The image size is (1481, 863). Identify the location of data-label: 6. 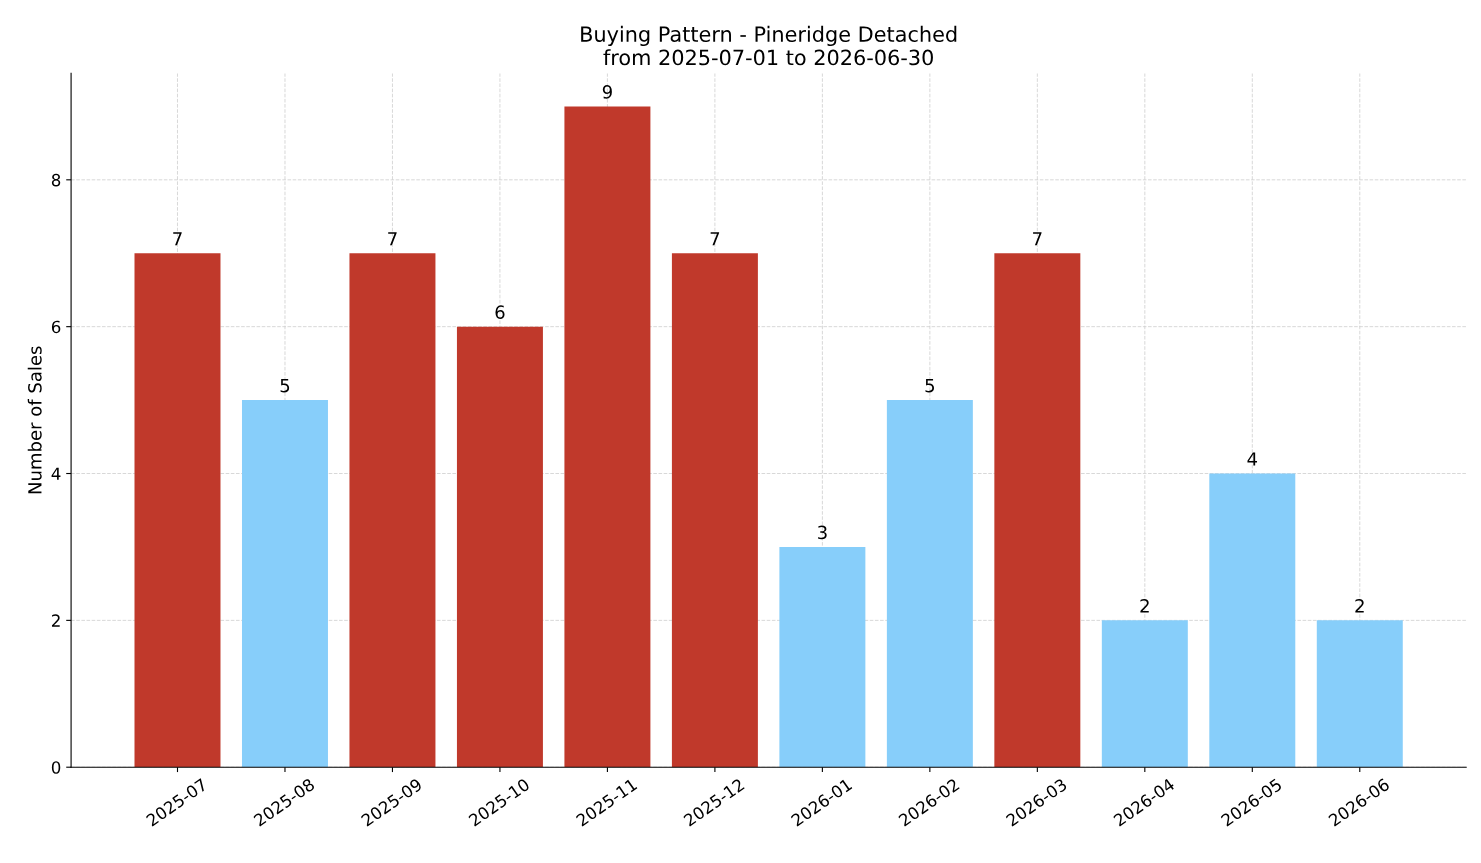
(500, 312).